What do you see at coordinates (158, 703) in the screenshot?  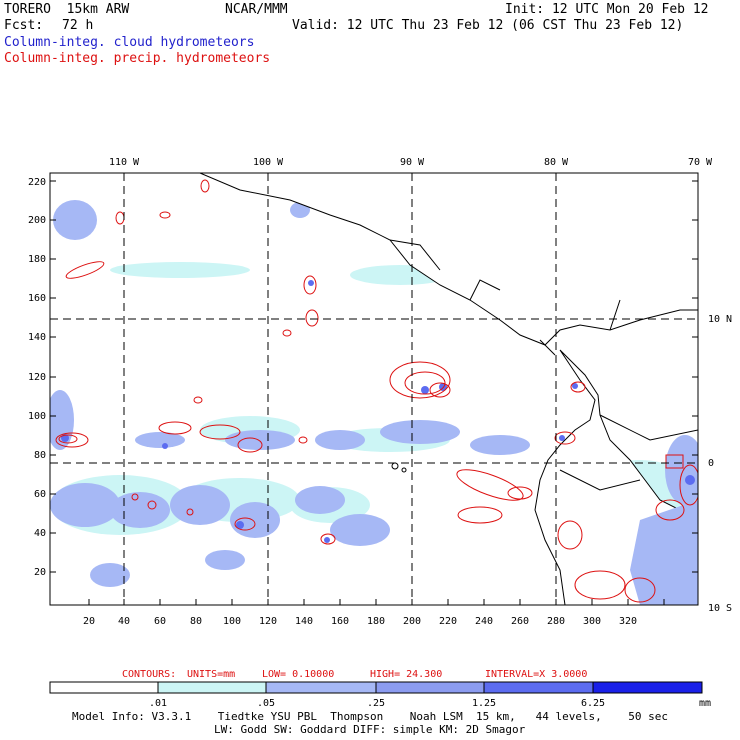 I see `colorbar-label: .01` at bounding box center [158, 703].